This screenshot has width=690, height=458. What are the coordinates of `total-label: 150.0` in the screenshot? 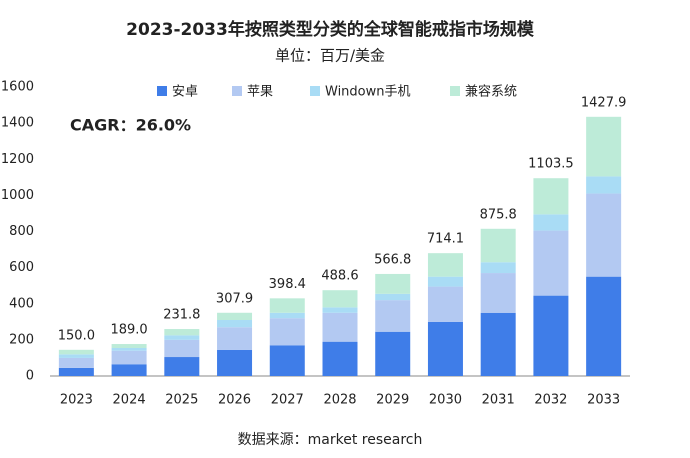 It's located at (76, 335).